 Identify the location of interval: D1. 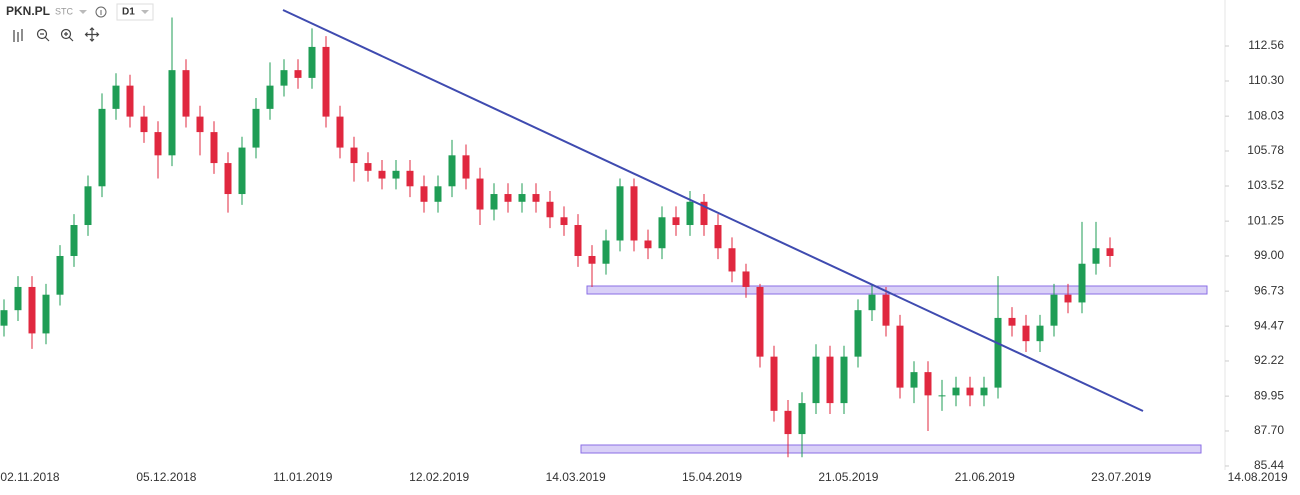
(128, 12).